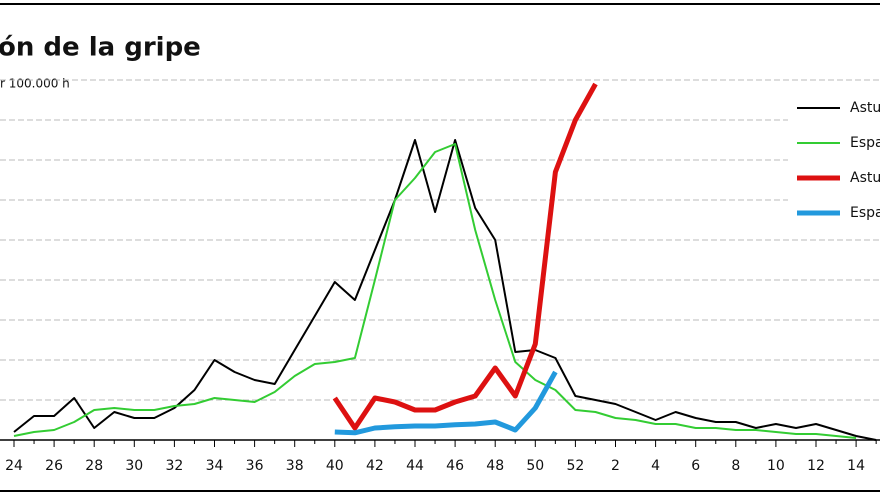 The height and width of the screenshot is (495, 880). Describe the element at coordinates (455, 466) in the screenshot. I see `x-tick-label: 46` at that location.